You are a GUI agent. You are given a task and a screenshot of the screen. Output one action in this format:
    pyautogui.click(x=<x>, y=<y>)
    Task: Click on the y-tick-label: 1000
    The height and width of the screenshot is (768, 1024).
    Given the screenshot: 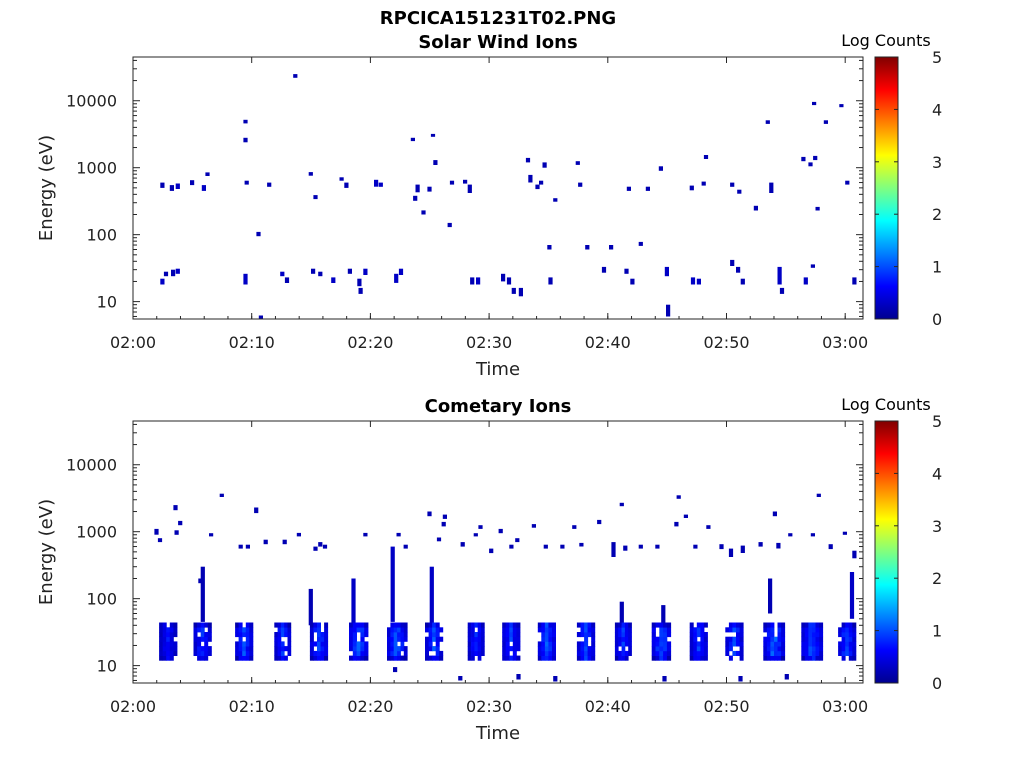 What is the action you would take?
    pyautogui.click(x=96, y=532)
    